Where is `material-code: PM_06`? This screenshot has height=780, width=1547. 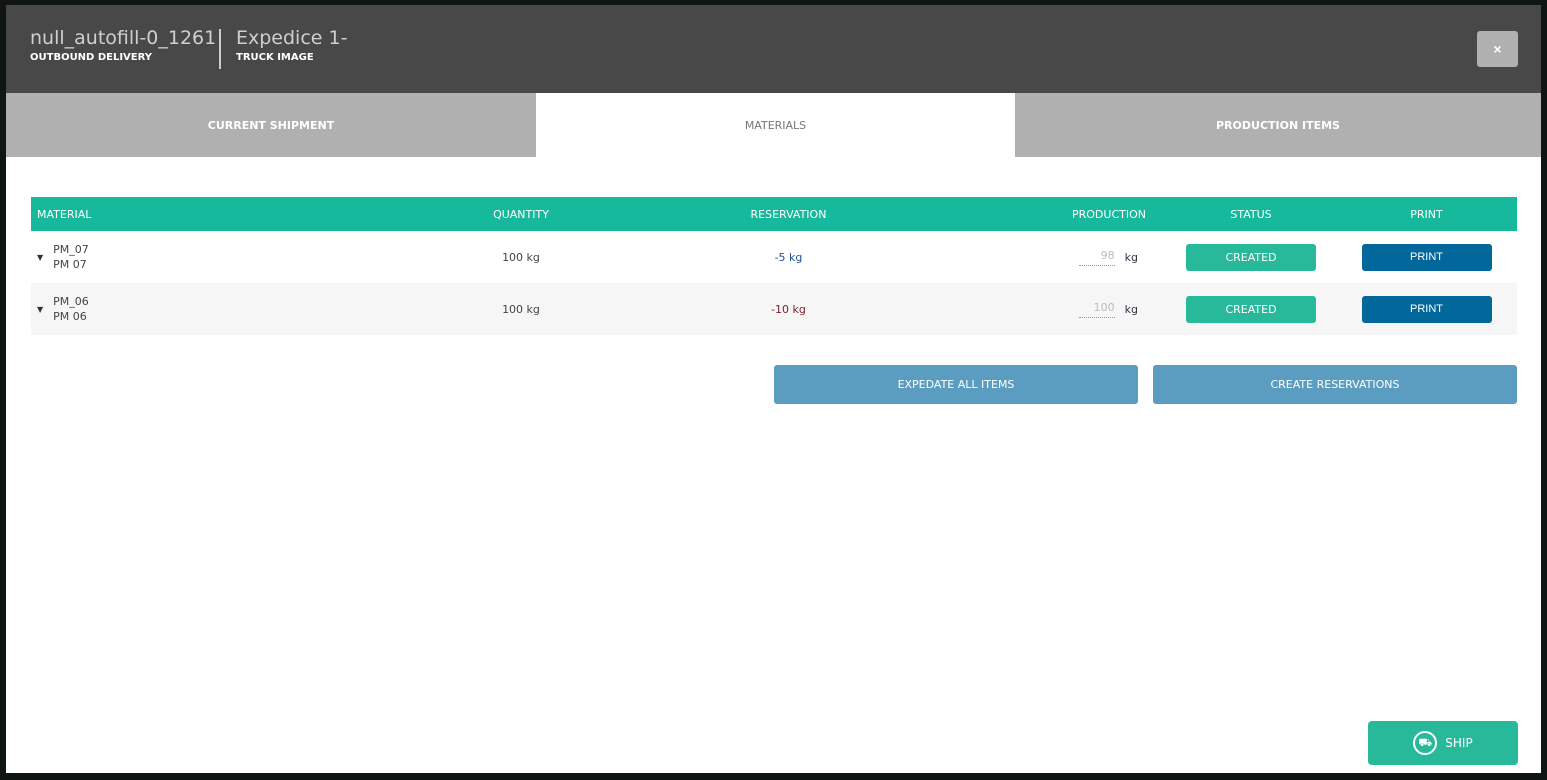 material-code: PM_06 is located at coordinates (71, 301).